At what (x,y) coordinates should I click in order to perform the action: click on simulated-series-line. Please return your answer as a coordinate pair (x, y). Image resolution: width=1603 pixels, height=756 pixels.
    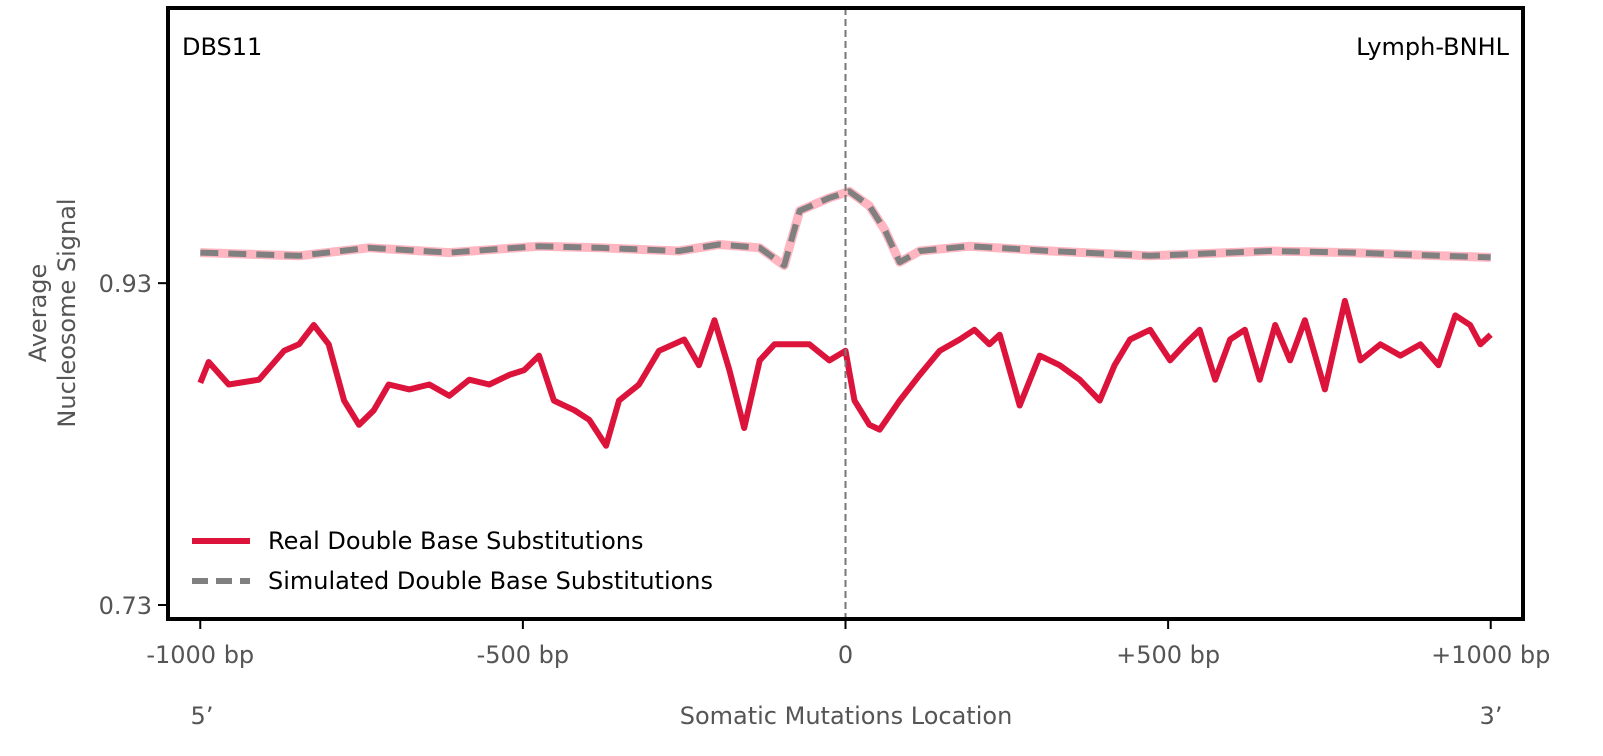
    Looking at the image, I should click on (845, 228).